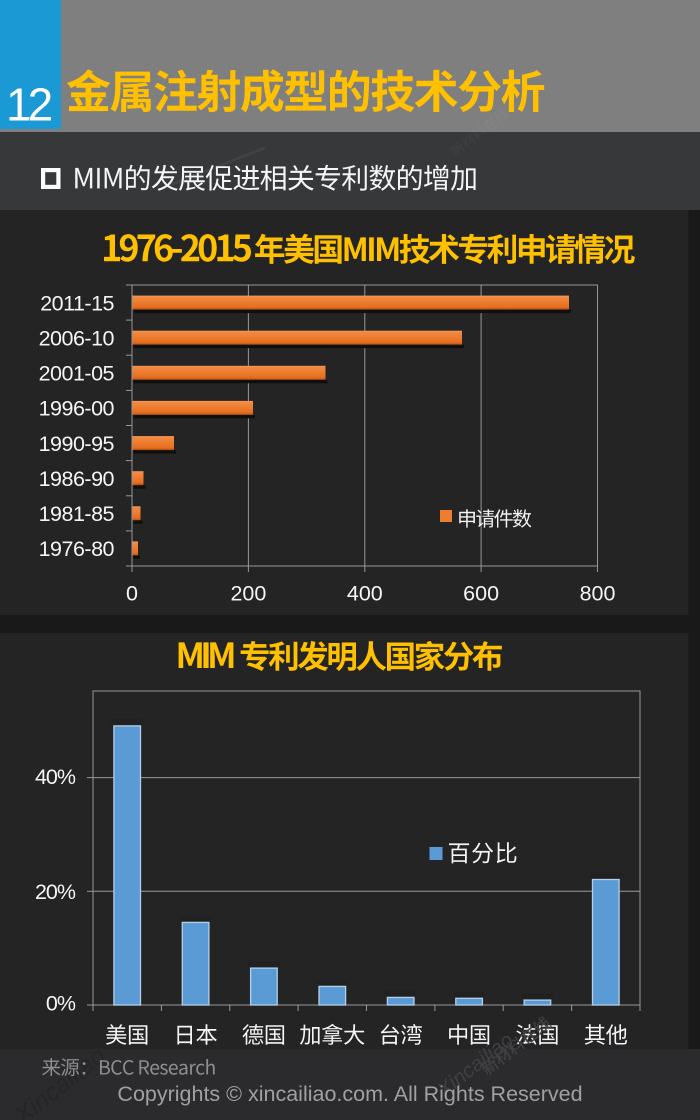 This screenshot has height=1120, width=700. I want to click on svg-text: 0%, so click(61, 1003).